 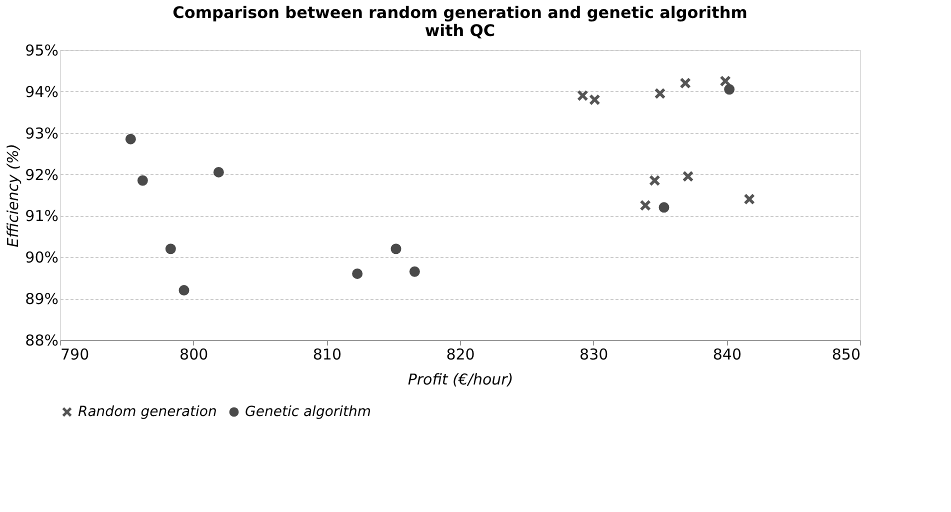 I want to click on y-tick-label: 91%, so click(x=41, y=216).